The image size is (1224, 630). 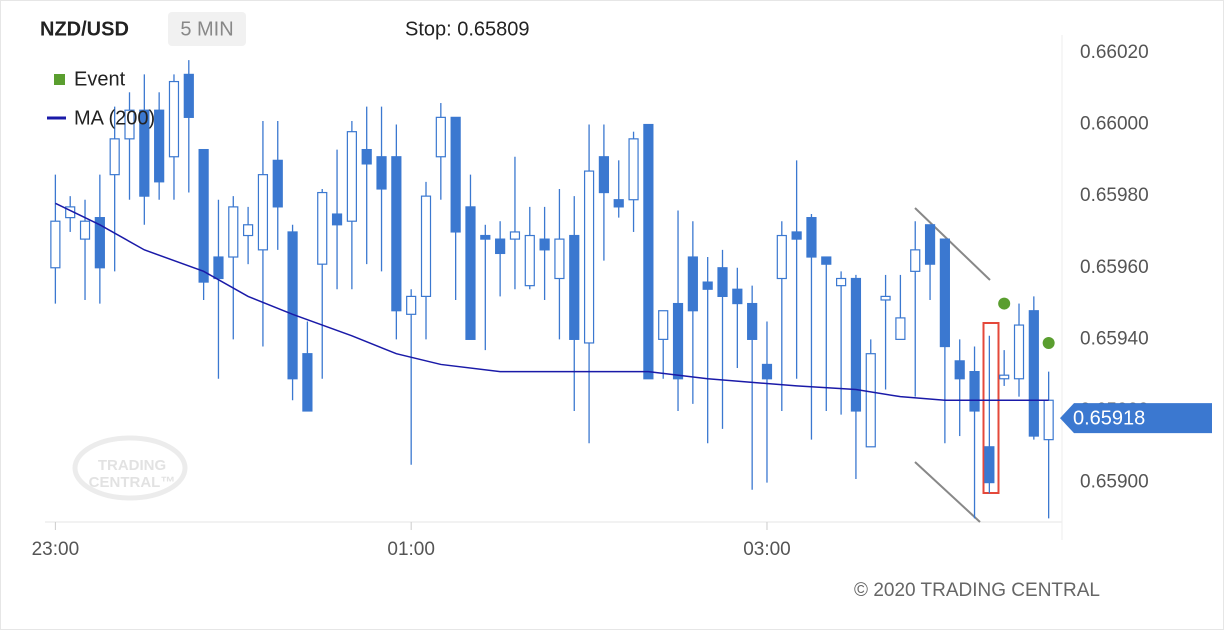 What do you see at coordinates (1114, 52) in the screenshot?
I see `y-tick-label: 0.66020` at bounding box center [1114, 52].